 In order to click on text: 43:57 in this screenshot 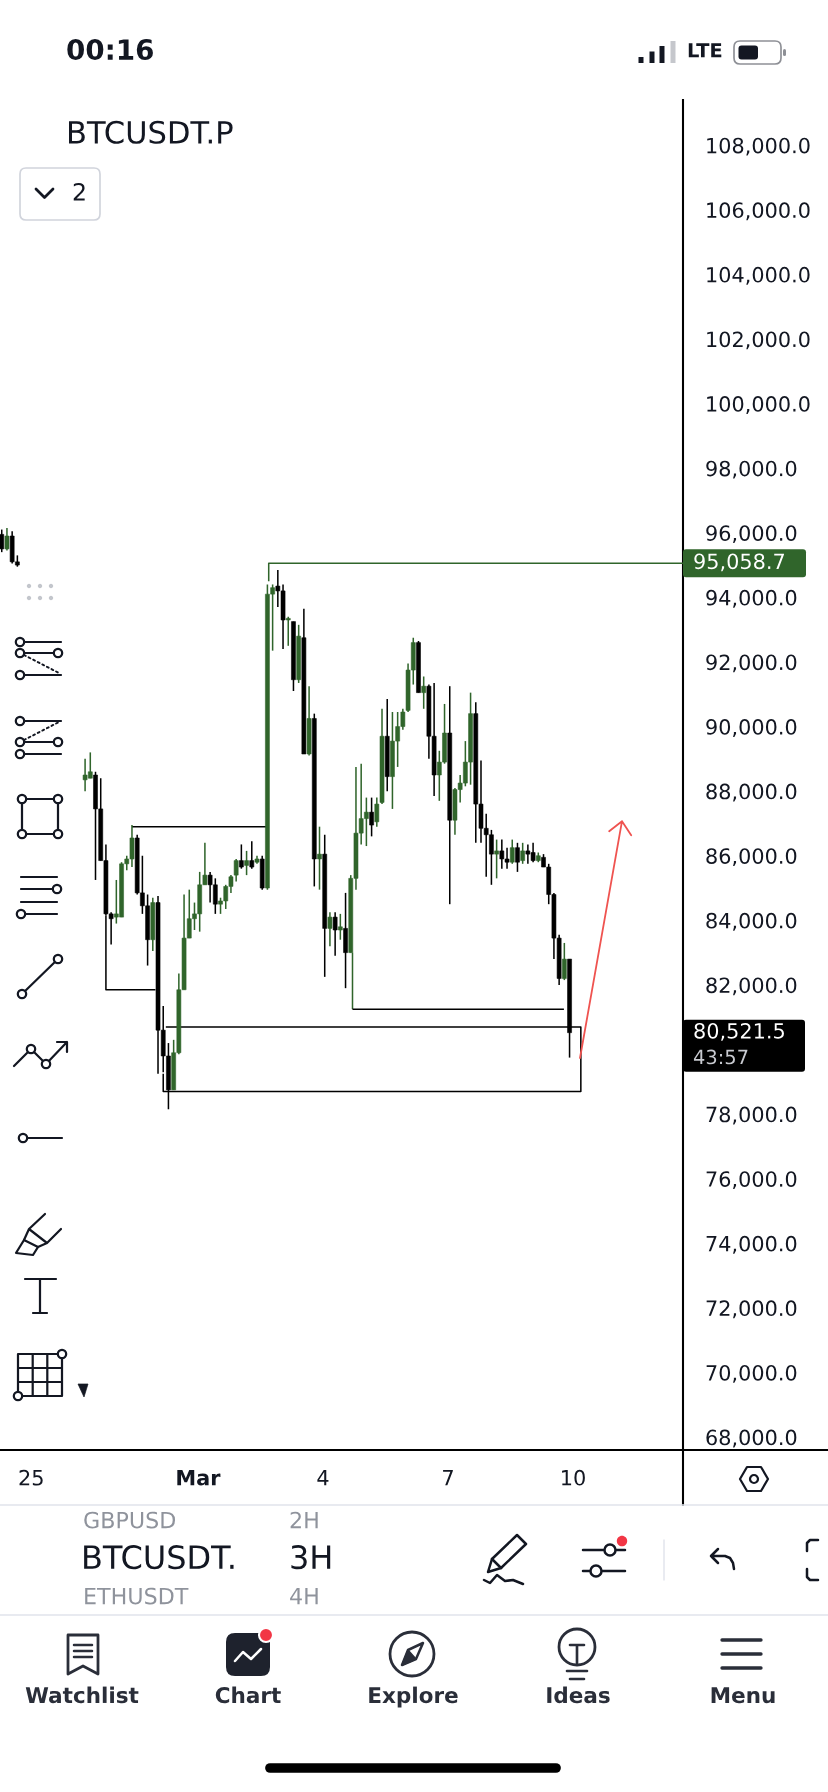, I will do `click(720, 1057)`.